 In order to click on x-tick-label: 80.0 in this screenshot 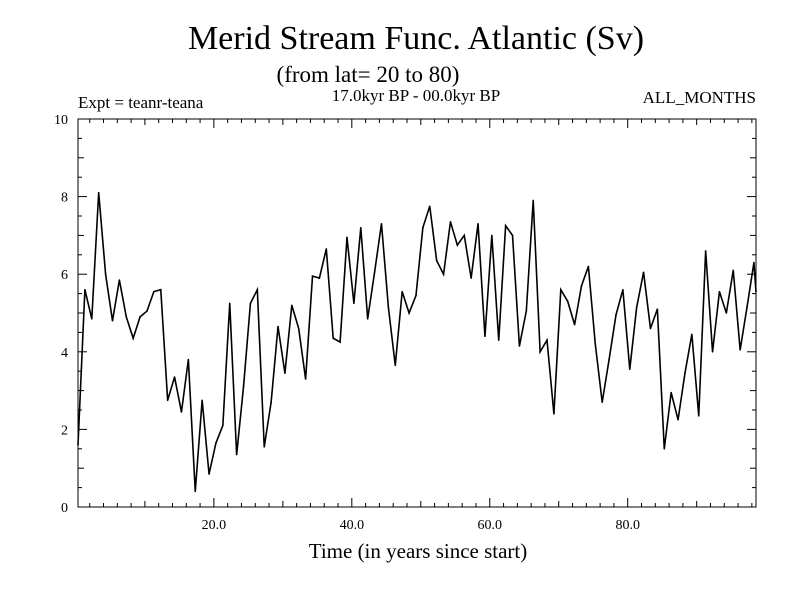, I will do `click(627, 525)`.